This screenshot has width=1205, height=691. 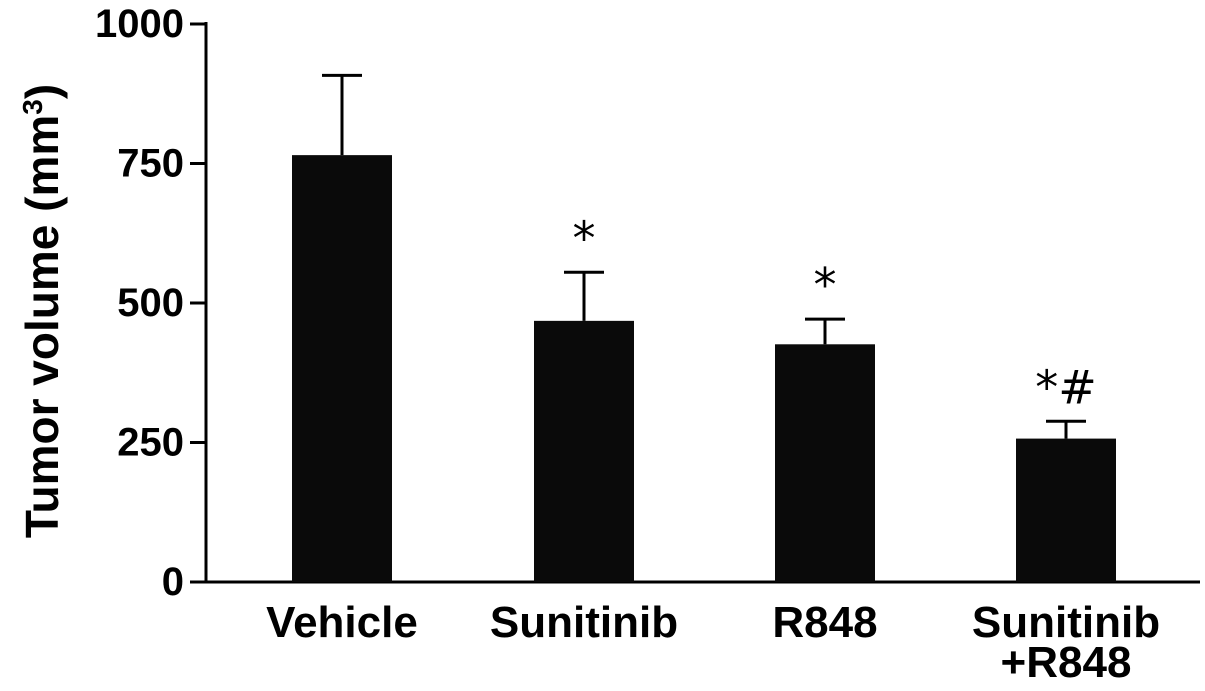 What do you see at coordinates (42, 91) in the screenshot?
I see `y-axis-title-close: )` at bounding box center [42, 91].